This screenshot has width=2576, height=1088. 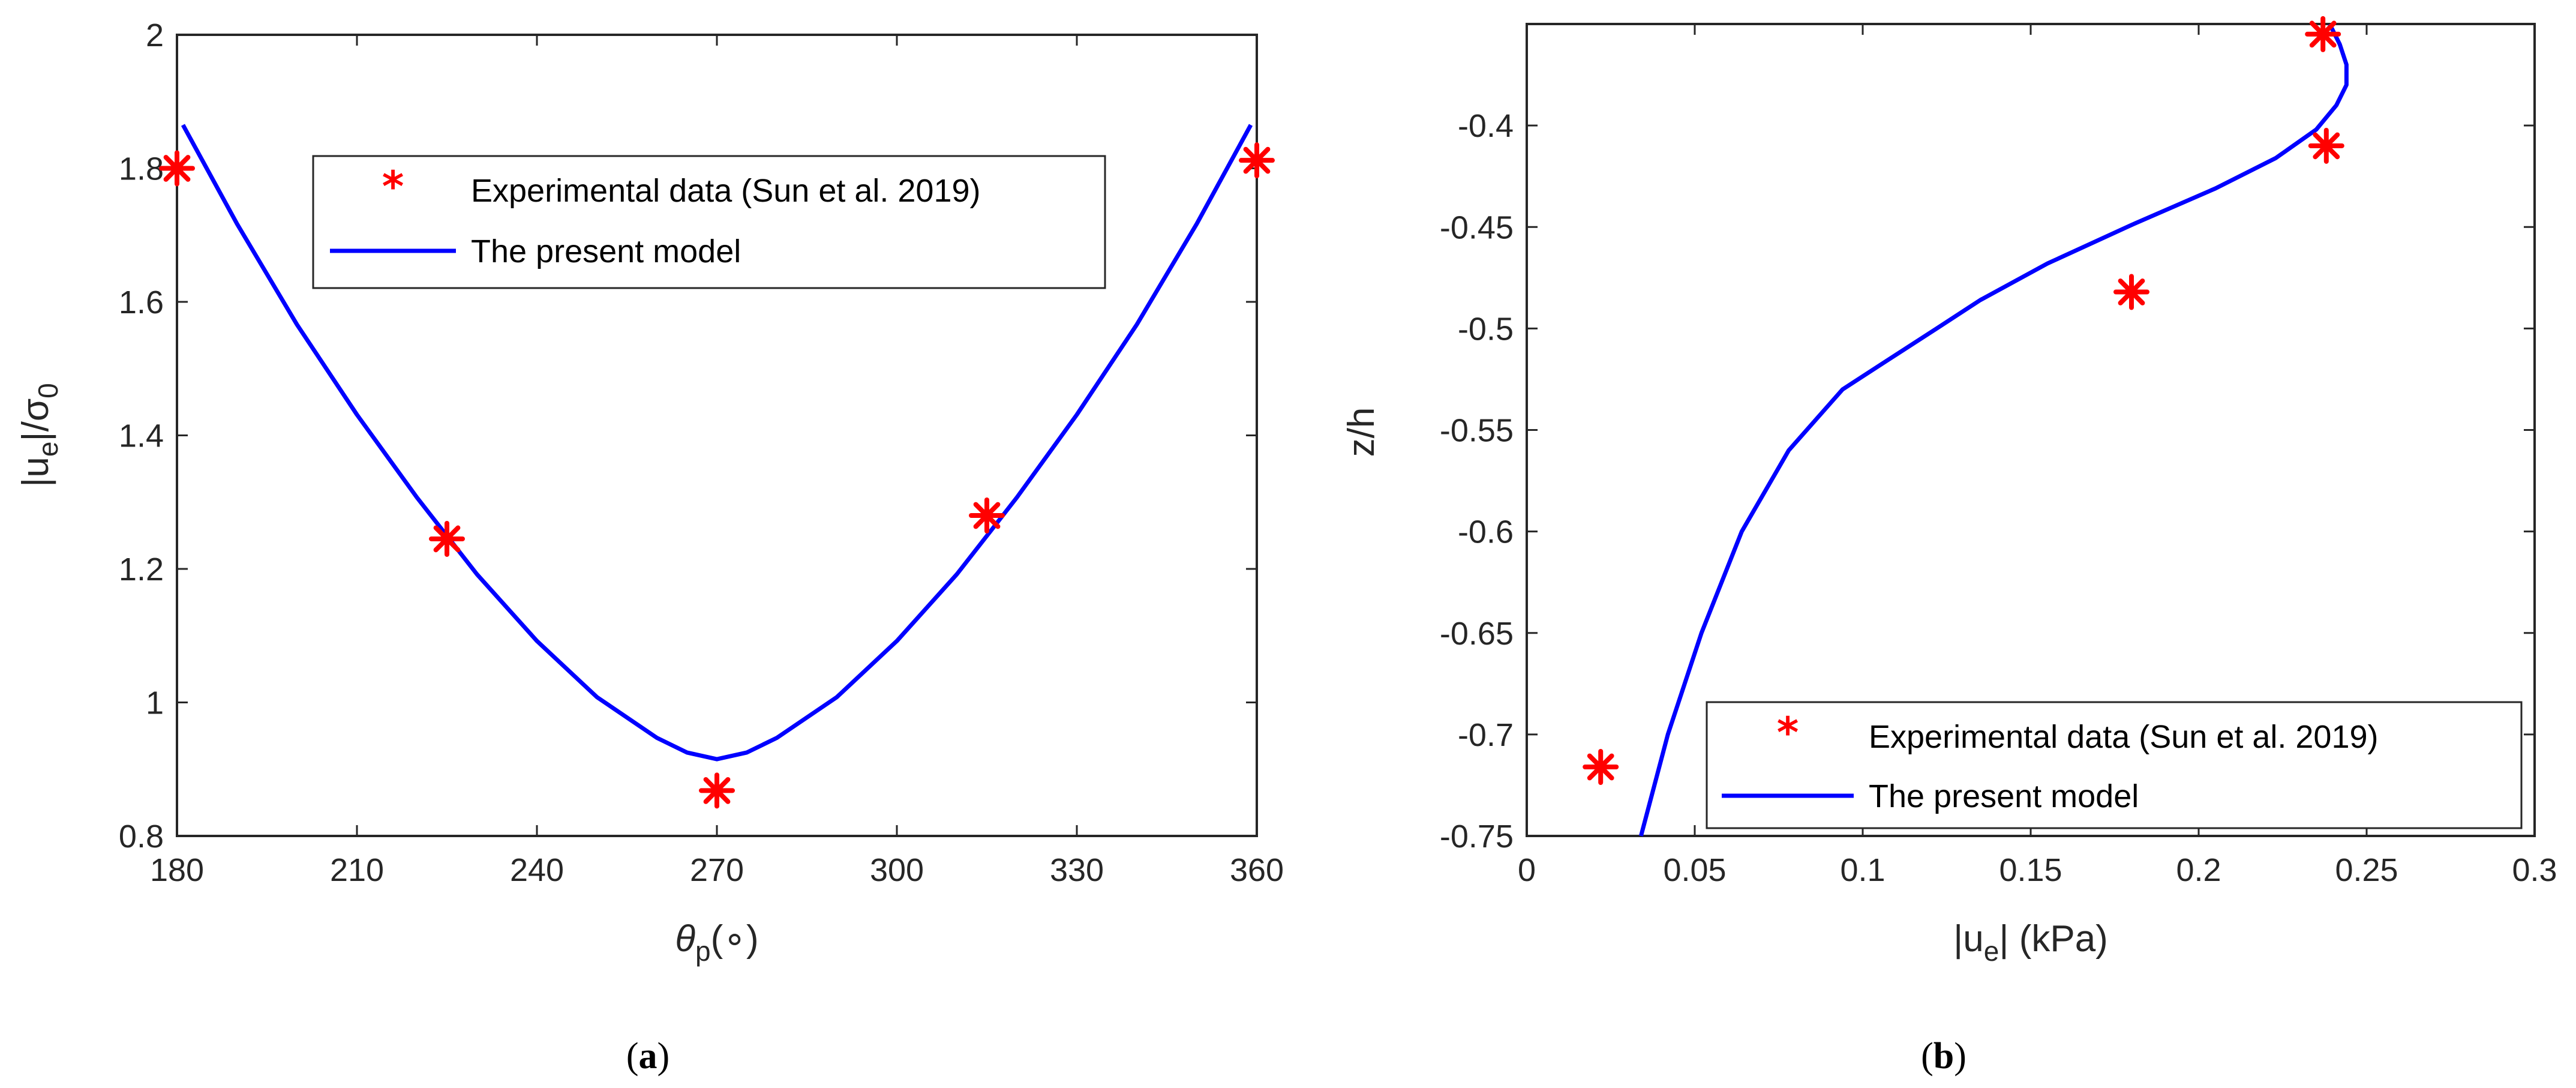 What do you see at coordinates (1486, 329) in the screenshot?
I see `y-tick-label: -0.5` at bounding box center [1486, 329].